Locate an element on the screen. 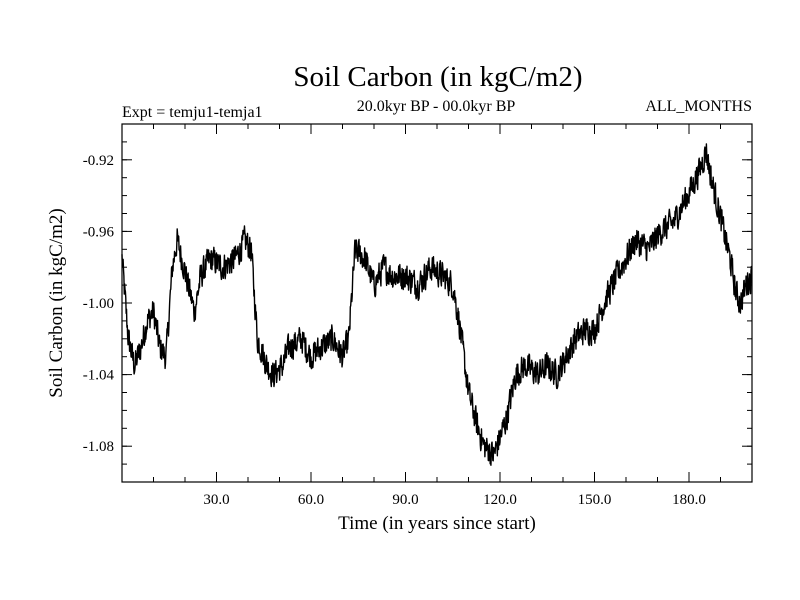  y-tick-label: -1.04 is located at coordinates (99, 376).